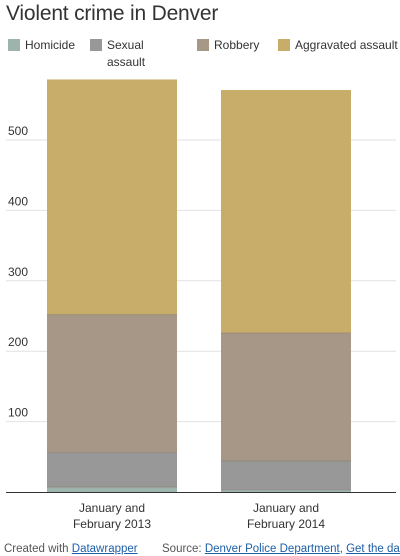 The height and width of the screenshot is (556, 400). I want to click on legend-label: Aggravated assault, so click(346, 45).